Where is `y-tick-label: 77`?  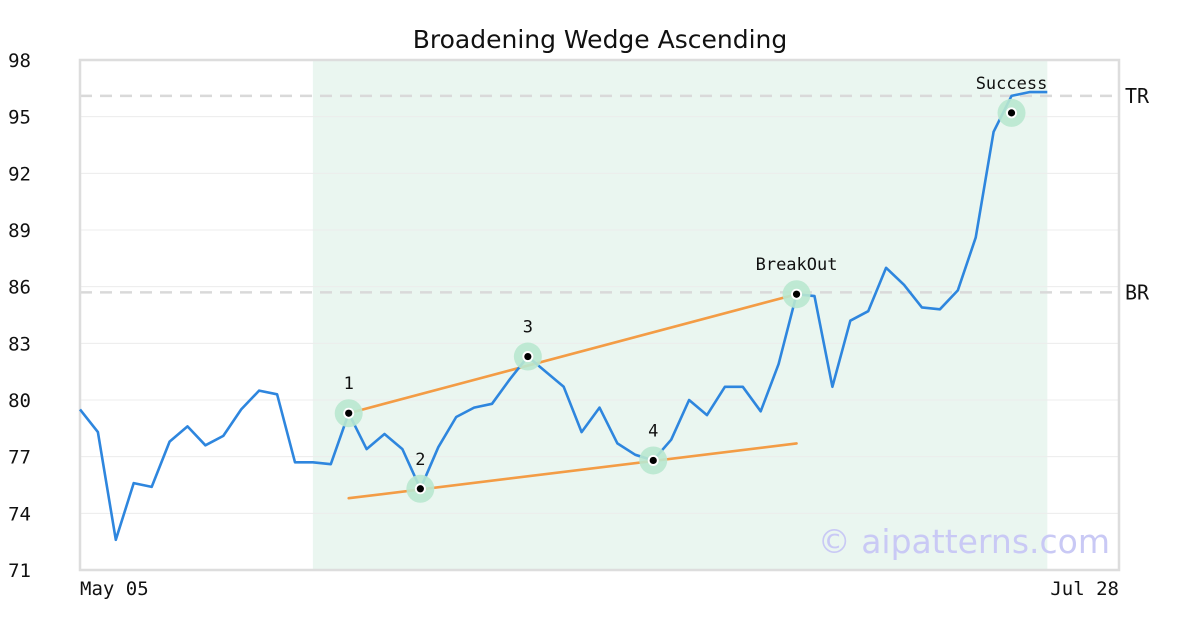 y-tick-label: 77 is located at coordinates (19, 458).